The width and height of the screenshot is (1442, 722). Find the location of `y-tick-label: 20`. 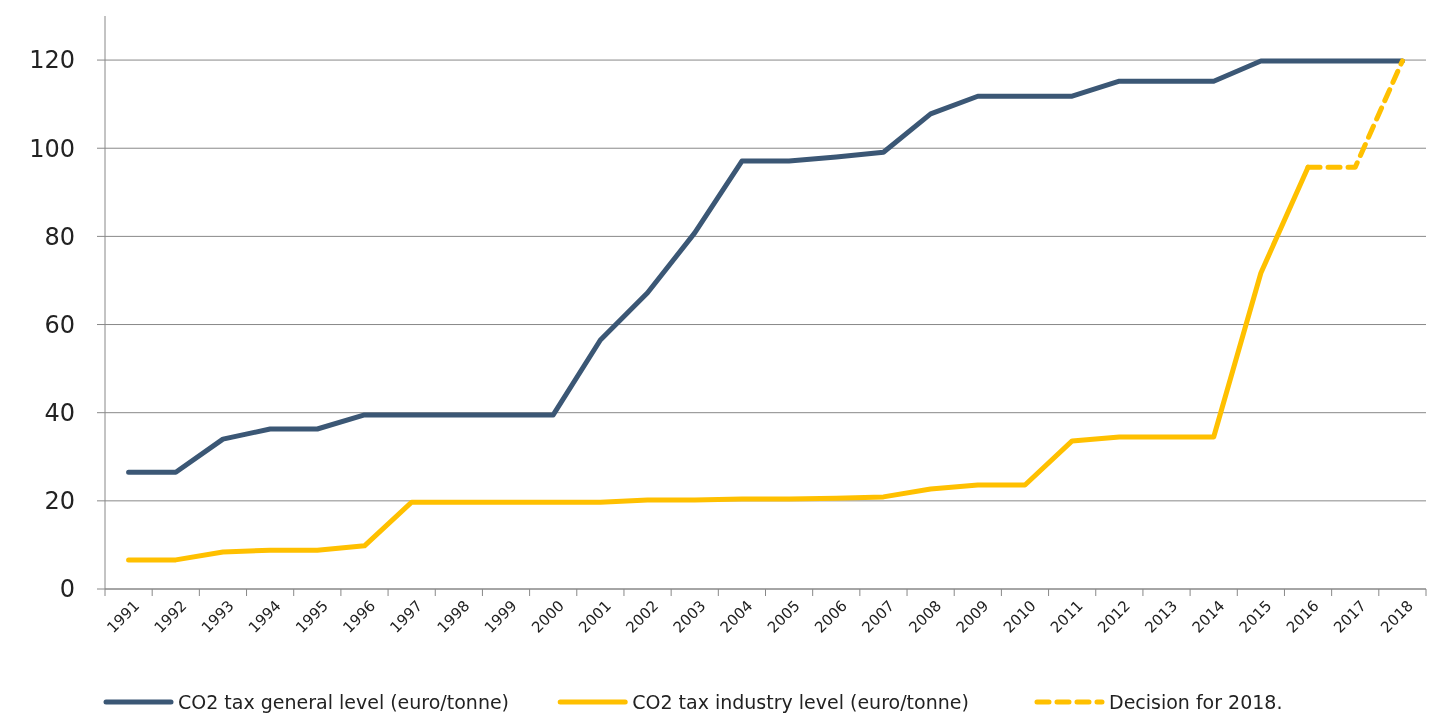

y-tick-label: 20 is located at coordinates (59, 501).